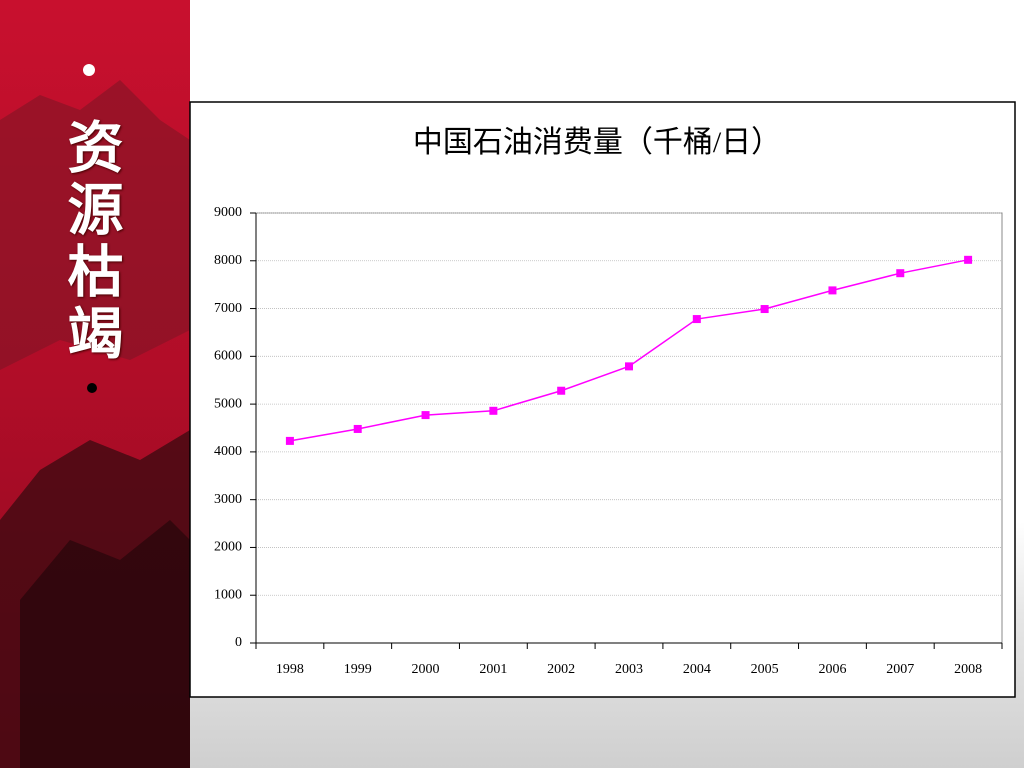 The width and height of the screenshot is (1024, 768). I want to click on y-tick-label: 9000, so click(228, 212).